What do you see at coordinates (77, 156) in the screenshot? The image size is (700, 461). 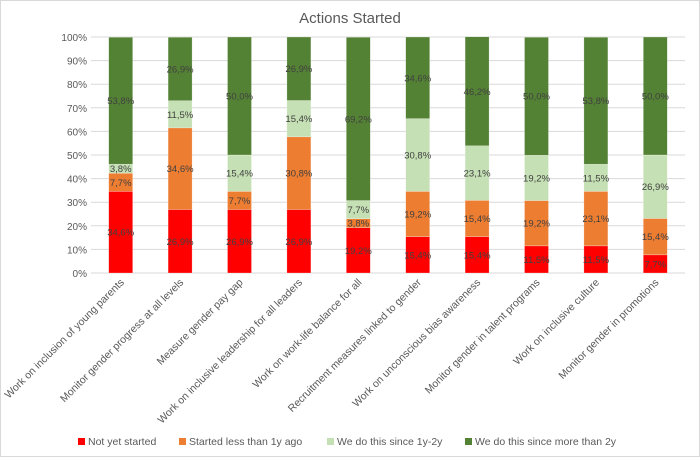 I see `y-tick-label: 50%` at bounding box center [77, 156].